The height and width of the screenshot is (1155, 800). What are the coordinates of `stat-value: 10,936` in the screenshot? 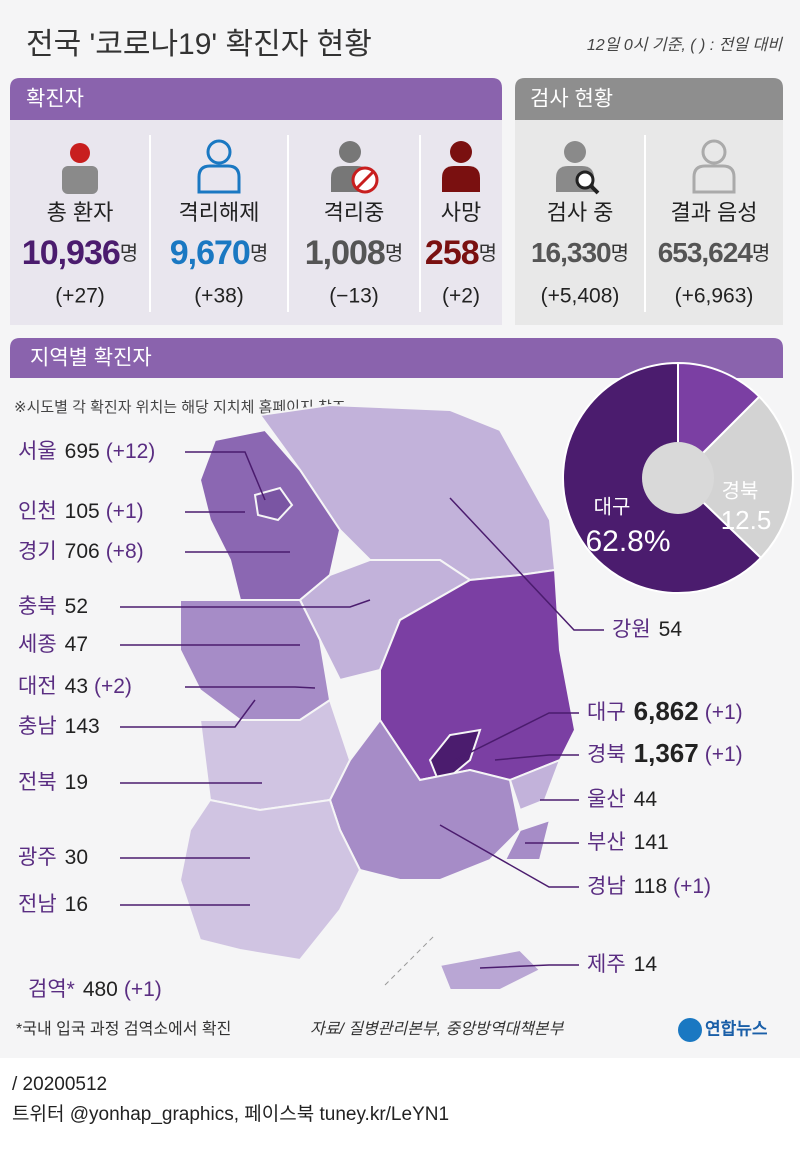 It's located at (71, 253).